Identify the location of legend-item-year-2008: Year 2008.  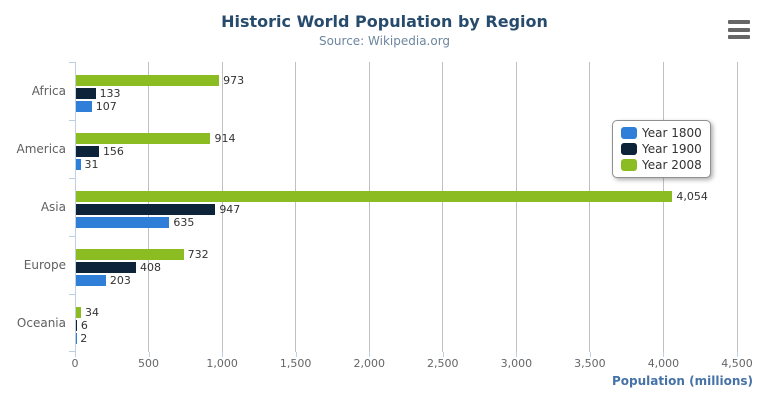
(661, 165).